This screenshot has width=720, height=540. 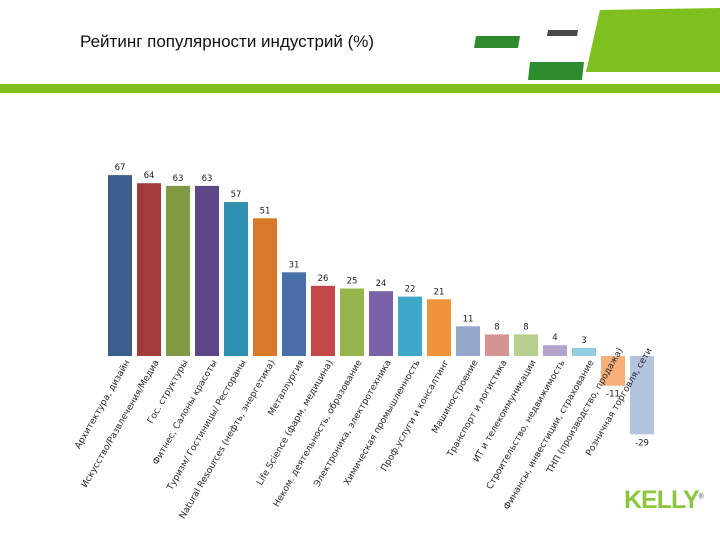 What do you see at coordinates (227, 41) in the screenshot?
I see `page-title: Рейтинг популярности индустрий (%)` at bounding box center [227, 41].